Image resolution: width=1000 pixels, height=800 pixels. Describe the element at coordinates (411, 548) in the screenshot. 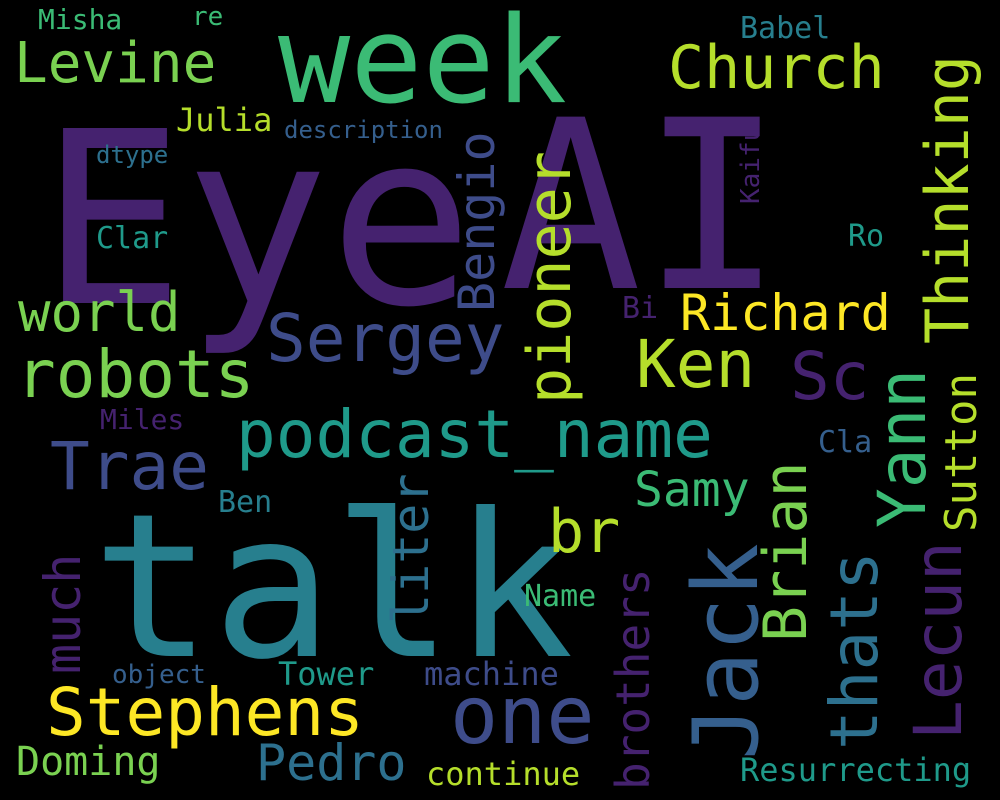

I see `word-liter: liter` at that location.